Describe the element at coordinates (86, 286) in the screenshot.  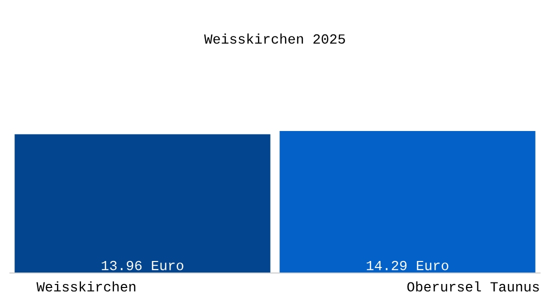
I see `x-tick-label: Weisskirchen` at that location.